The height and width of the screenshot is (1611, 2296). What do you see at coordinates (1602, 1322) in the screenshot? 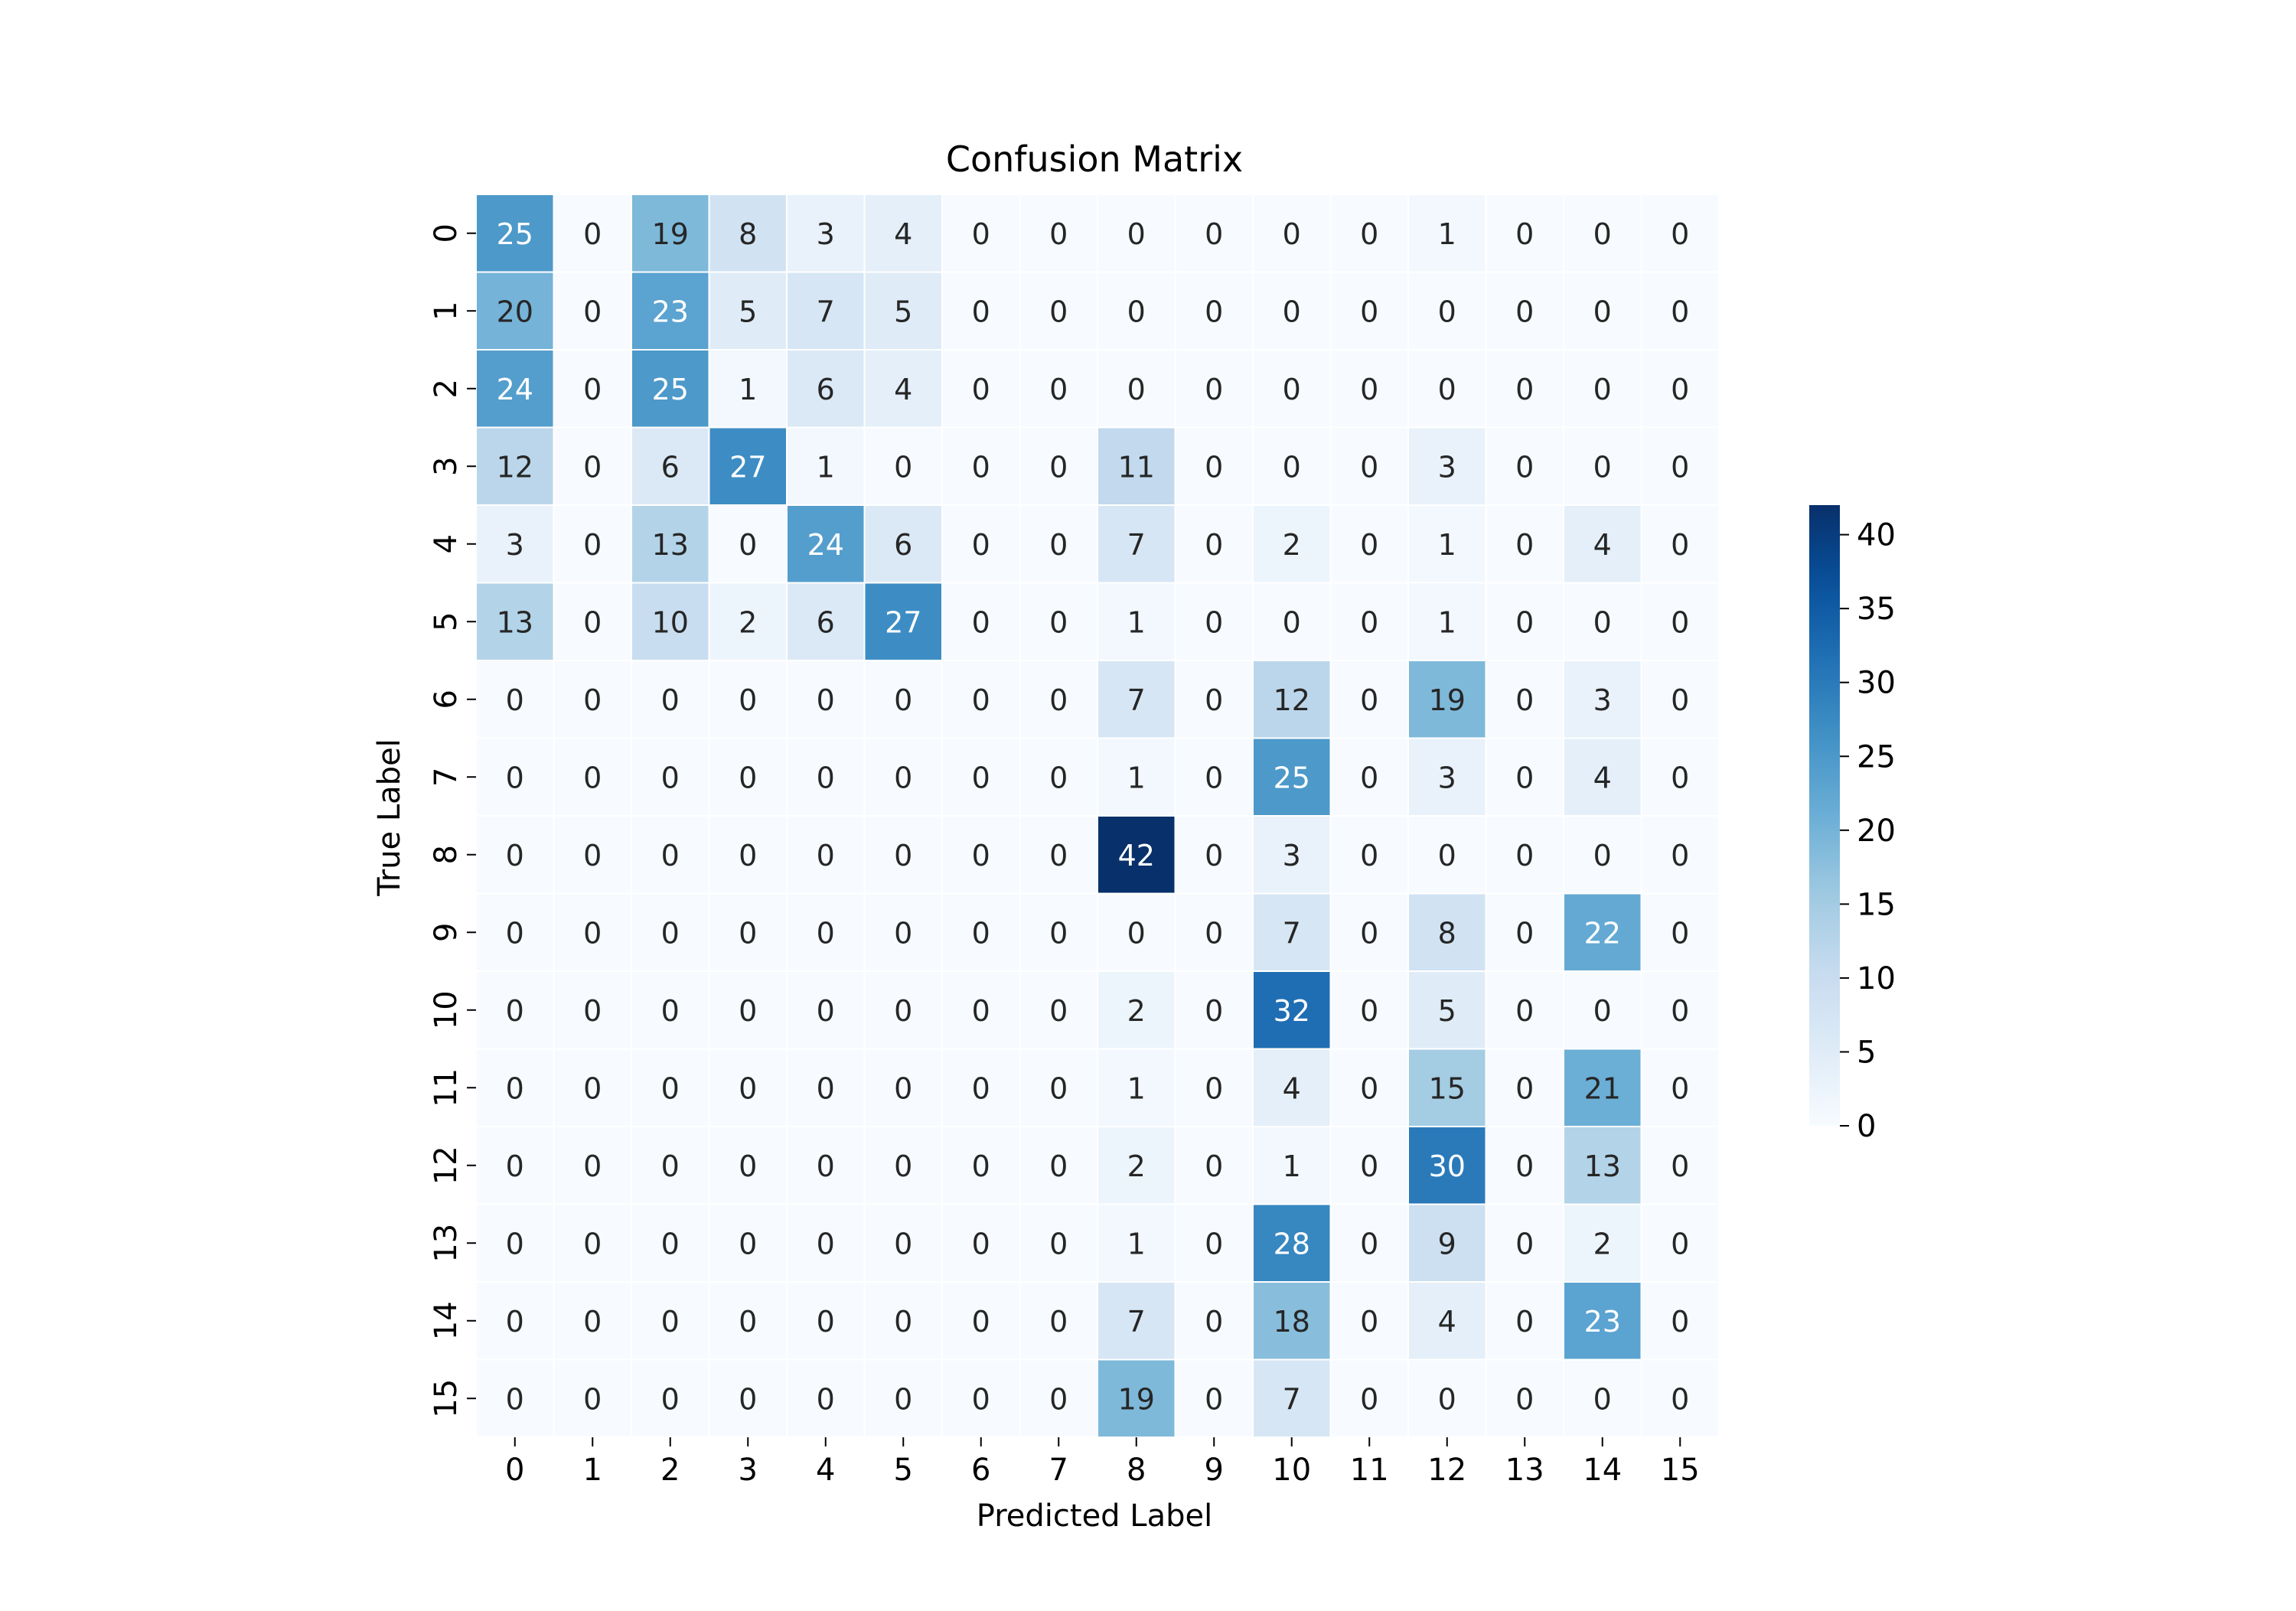
I see `cell-value-label: 23` at bounding box center [1602, 1322].